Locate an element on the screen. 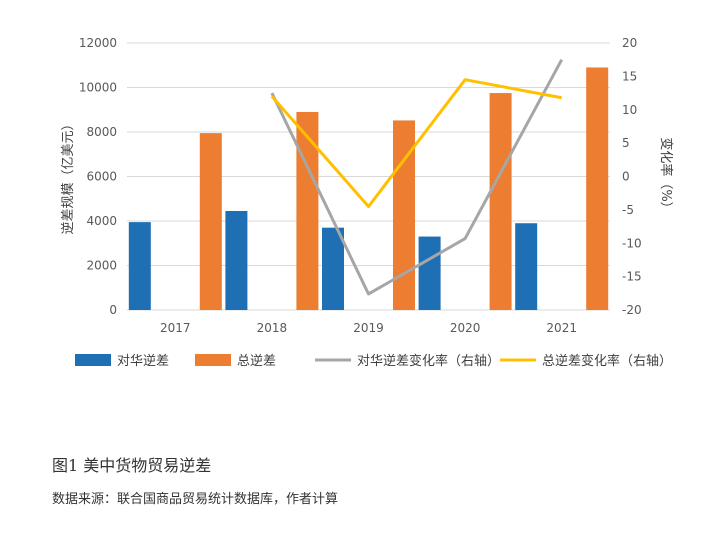 The width and height of the screenshot is (722, 544). y-right-tick-label: -15 is located at coordinates (632, 277).